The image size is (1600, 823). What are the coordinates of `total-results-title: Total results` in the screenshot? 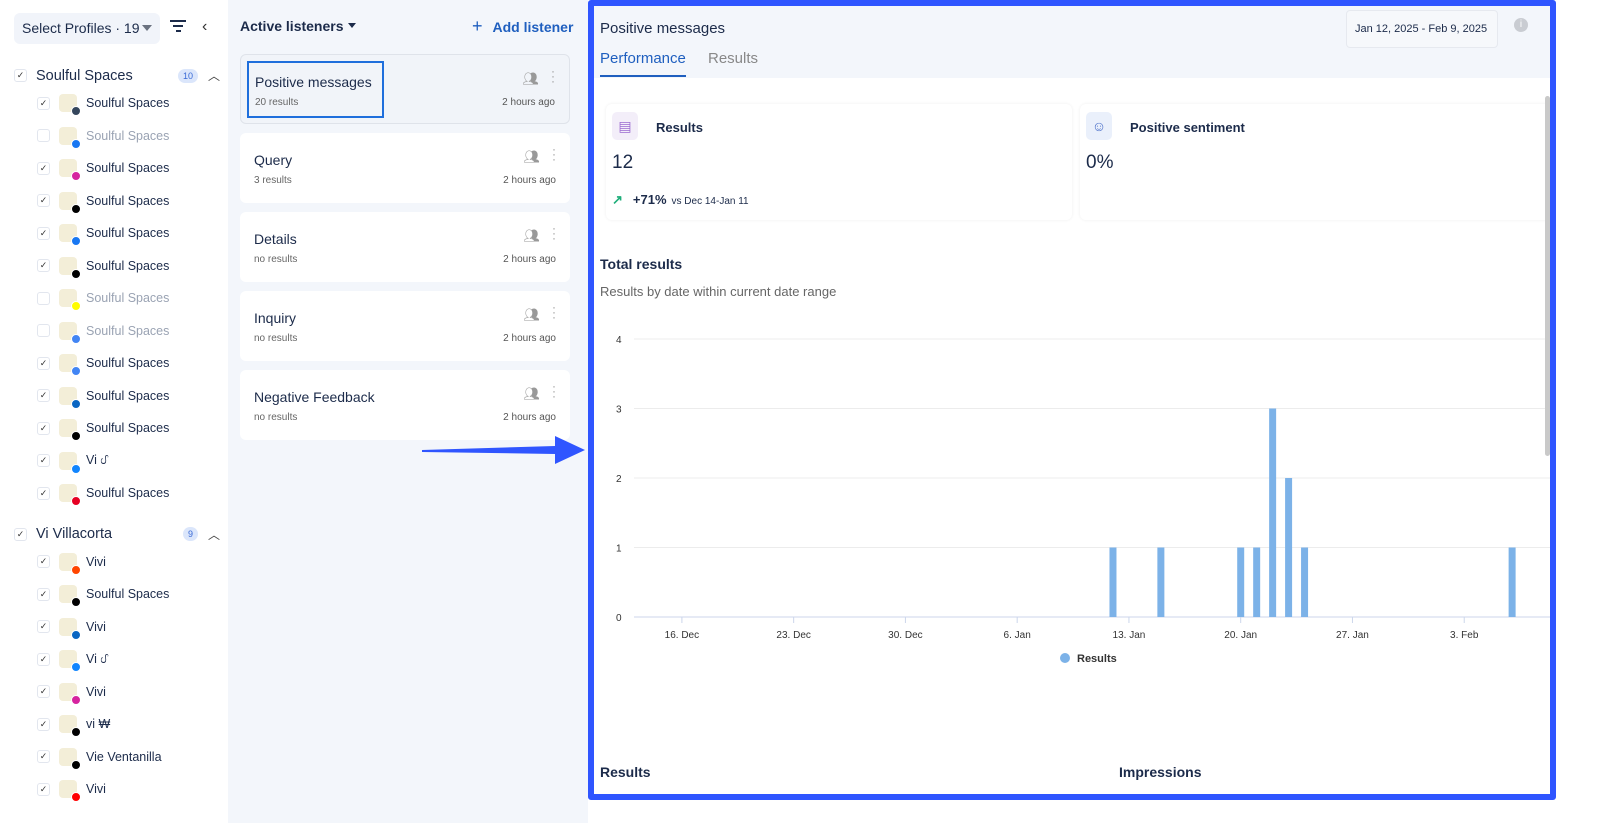 It's located at (641, 264).